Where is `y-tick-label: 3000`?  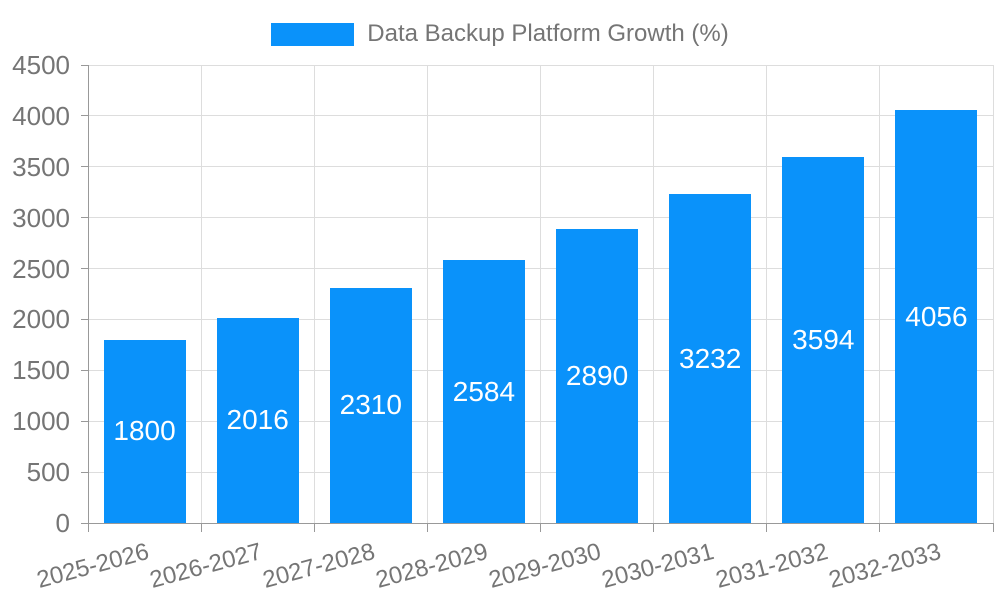 y-tick-label: 3000 is located at coordinates (41, 217).